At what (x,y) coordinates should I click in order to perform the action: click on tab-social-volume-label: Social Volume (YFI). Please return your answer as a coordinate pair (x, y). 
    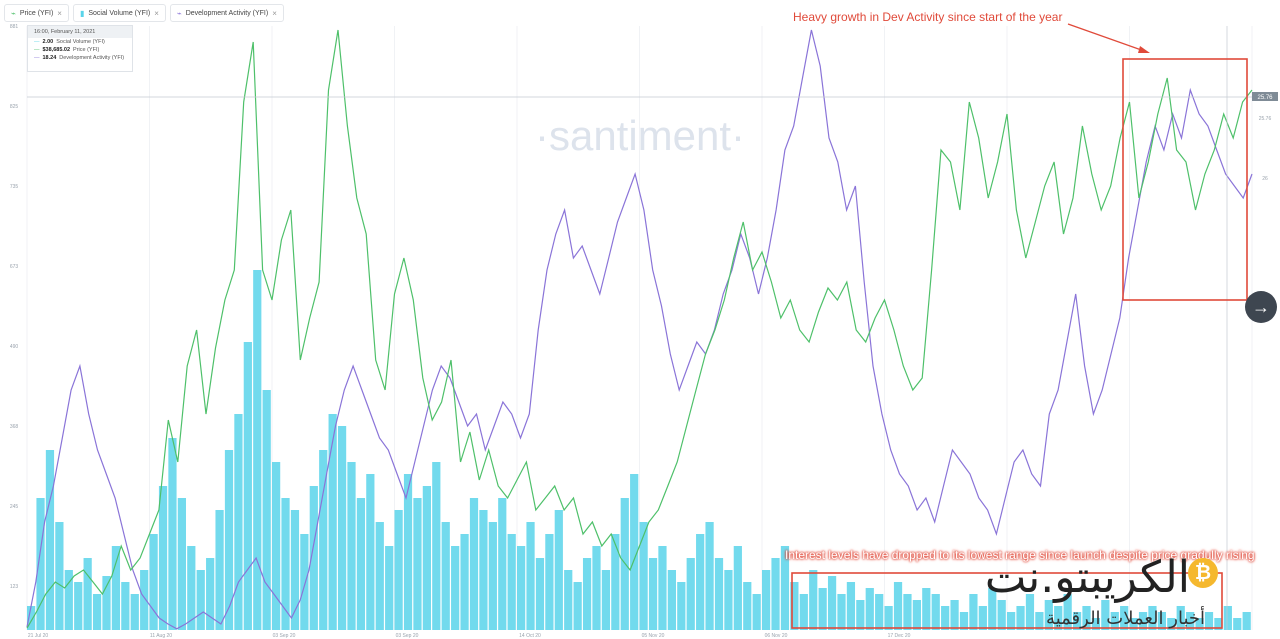
    Looking at the image, I should click on (119, 13).